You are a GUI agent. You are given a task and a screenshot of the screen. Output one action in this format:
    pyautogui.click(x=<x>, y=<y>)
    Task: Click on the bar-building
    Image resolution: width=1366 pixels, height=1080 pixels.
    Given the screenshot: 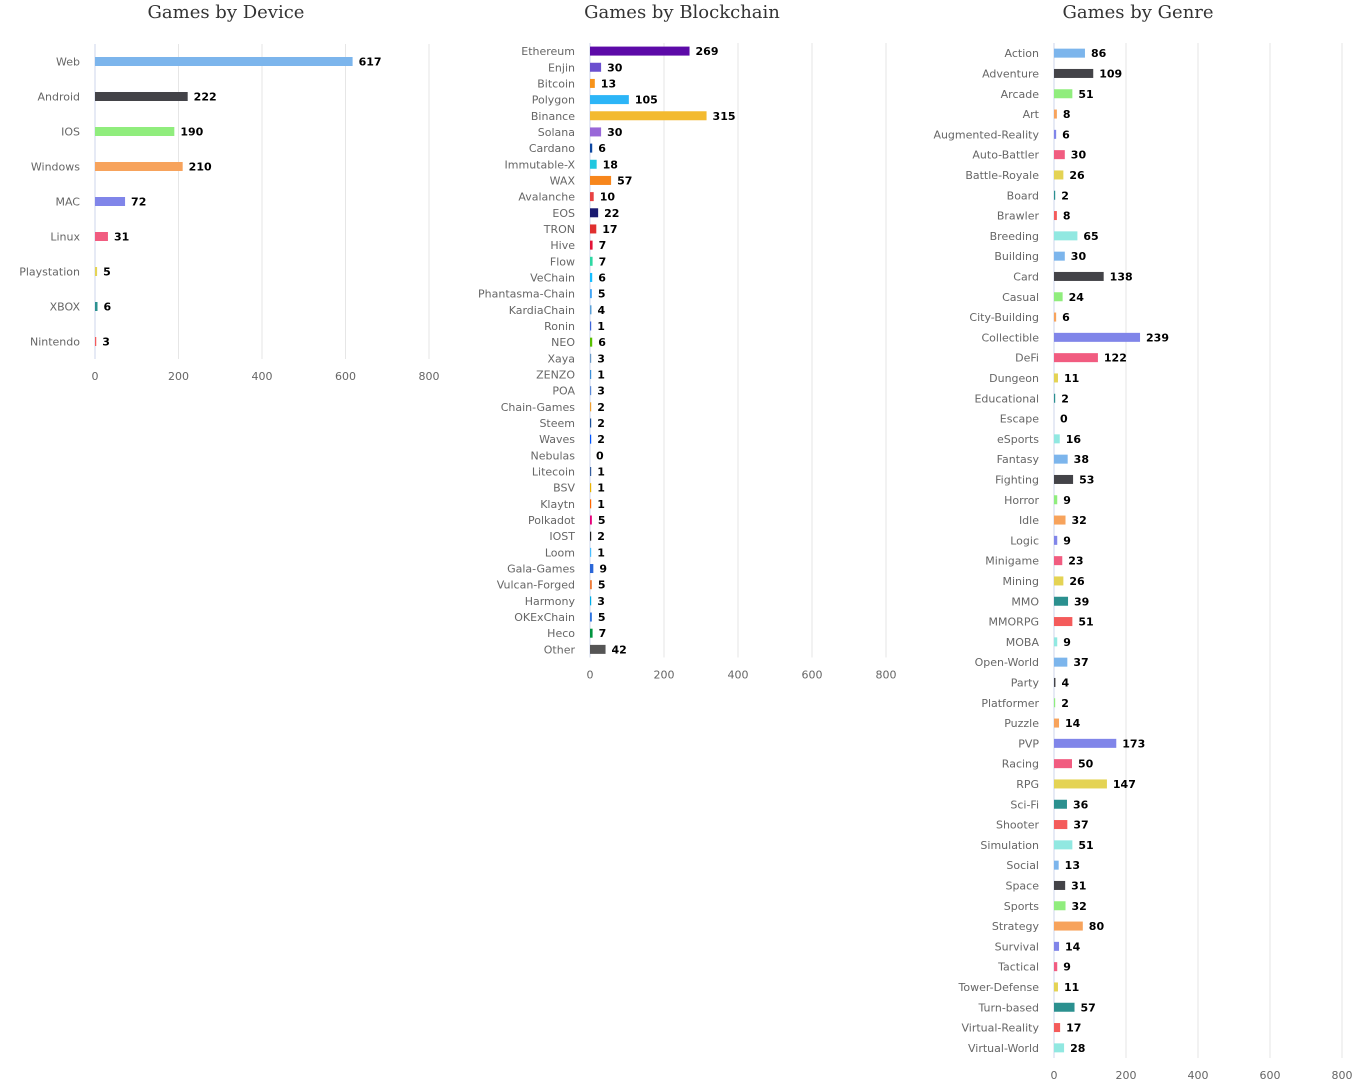 What is the action you would take?
    pyautogui.click(x=1059, y=256)
    